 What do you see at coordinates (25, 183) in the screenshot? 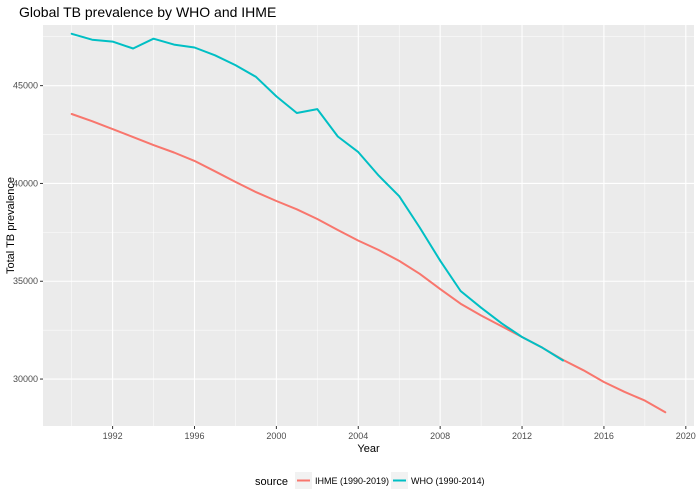
I see `y-tick-label: 40000` at bounding box center [25, 183].